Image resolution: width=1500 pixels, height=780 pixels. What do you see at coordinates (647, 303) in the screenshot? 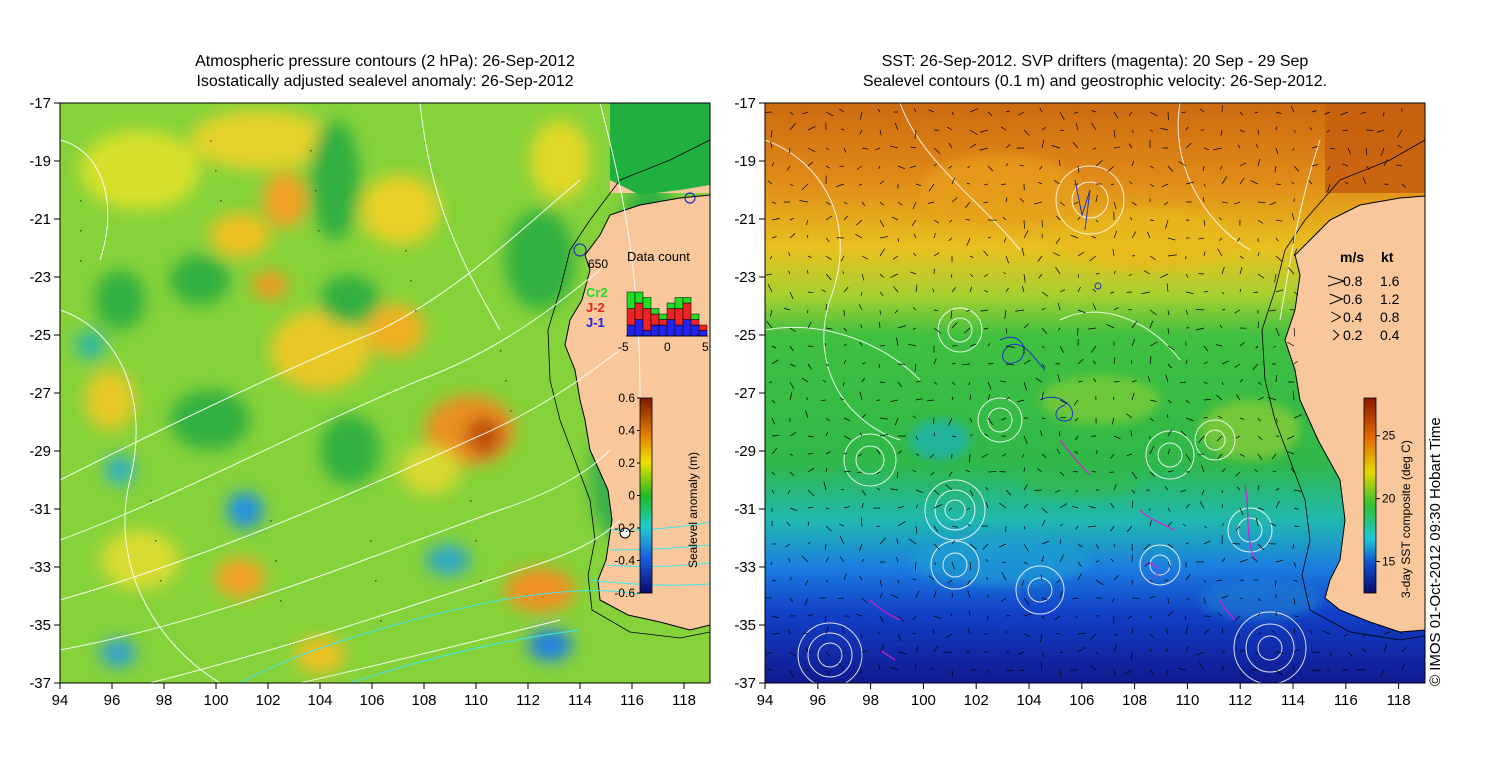
I see `inset-bar-cr2` at bounding box center [647, 303].